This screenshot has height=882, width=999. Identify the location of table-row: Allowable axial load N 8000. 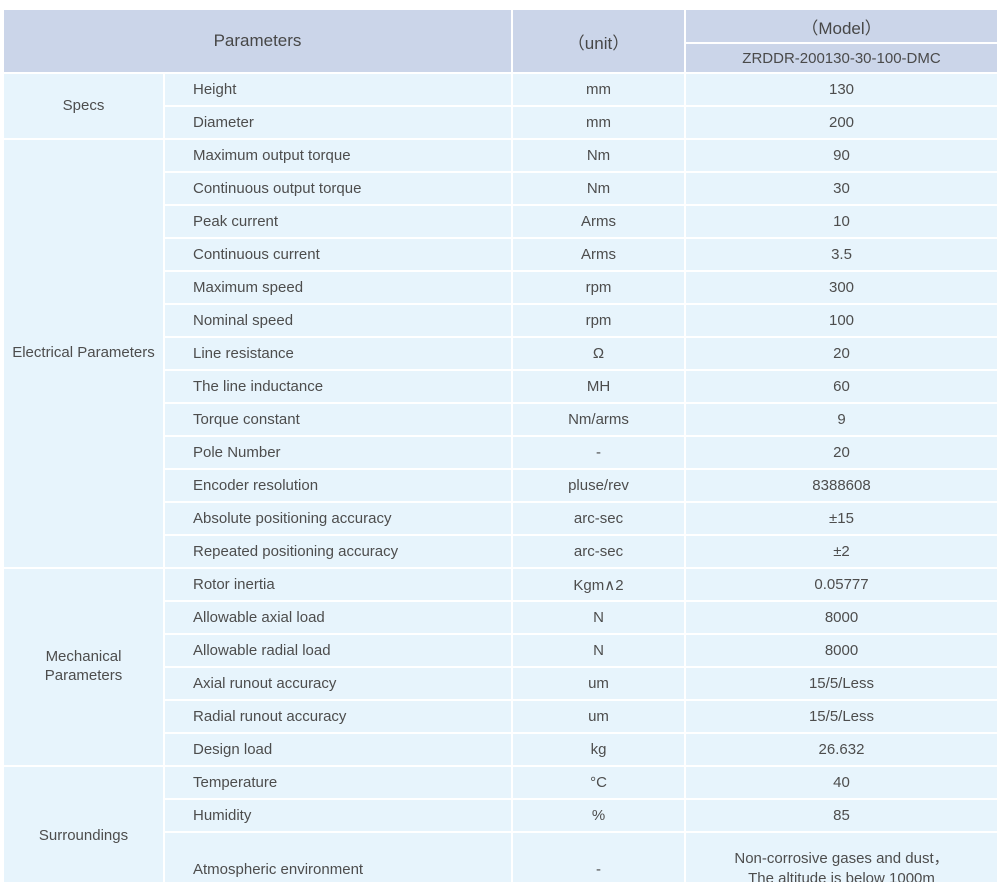
(501, 617).